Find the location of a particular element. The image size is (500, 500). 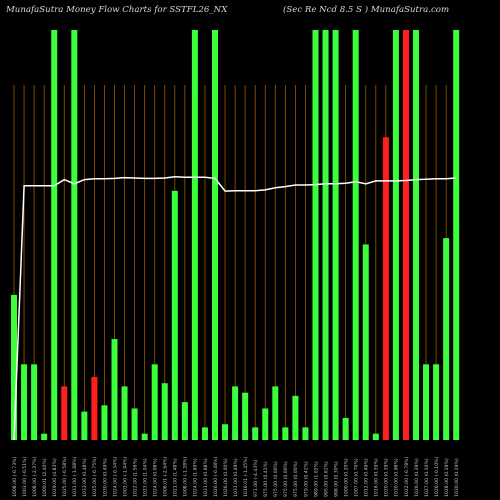

x-tick-label: 1024.00 (0.08%) is located at coordinates (156, 477).